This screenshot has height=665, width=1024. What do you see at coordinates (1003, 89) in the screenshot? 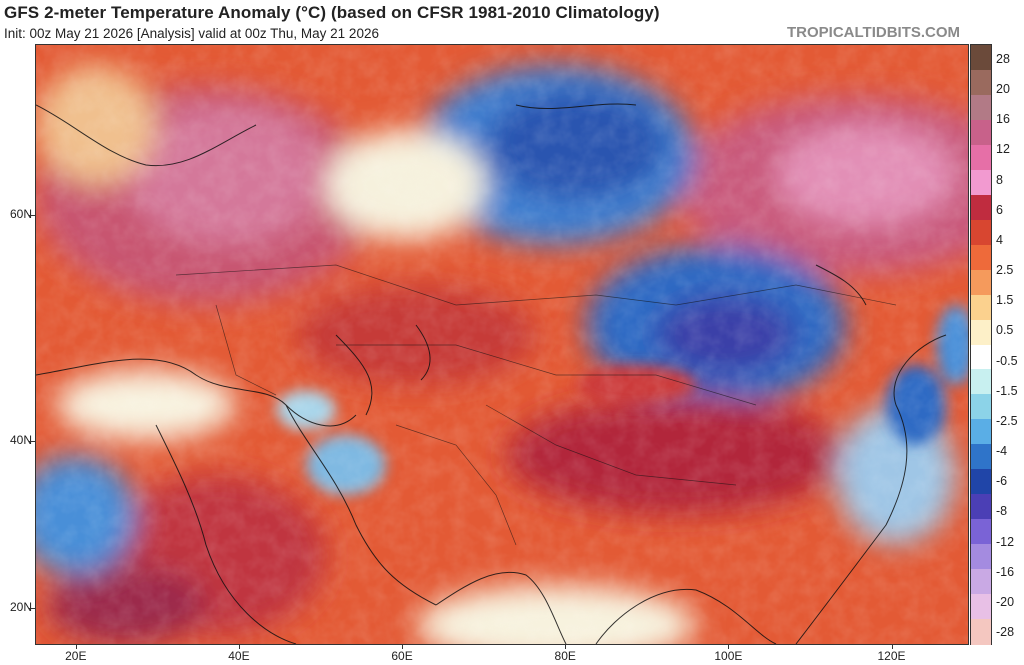
I see `colorbar-label: 20` at bounding box center [1003, 89].